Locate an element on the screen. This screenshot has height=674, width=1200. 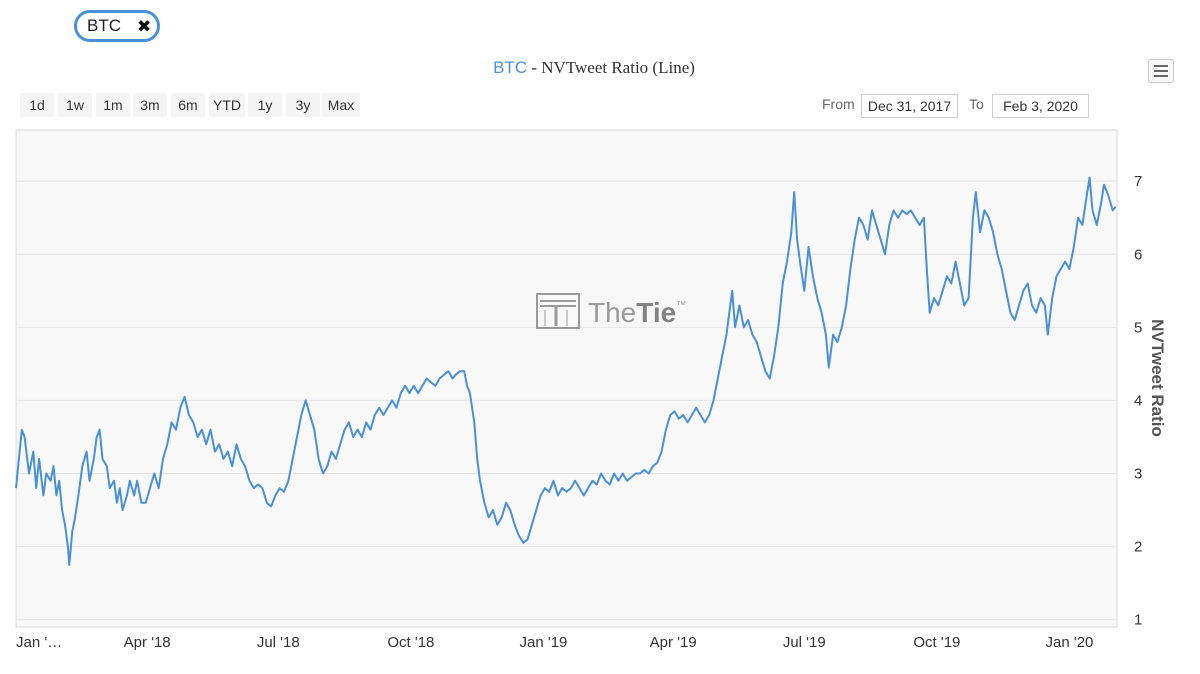
range-button-1w: 1w is located at coordinates (75, 105).